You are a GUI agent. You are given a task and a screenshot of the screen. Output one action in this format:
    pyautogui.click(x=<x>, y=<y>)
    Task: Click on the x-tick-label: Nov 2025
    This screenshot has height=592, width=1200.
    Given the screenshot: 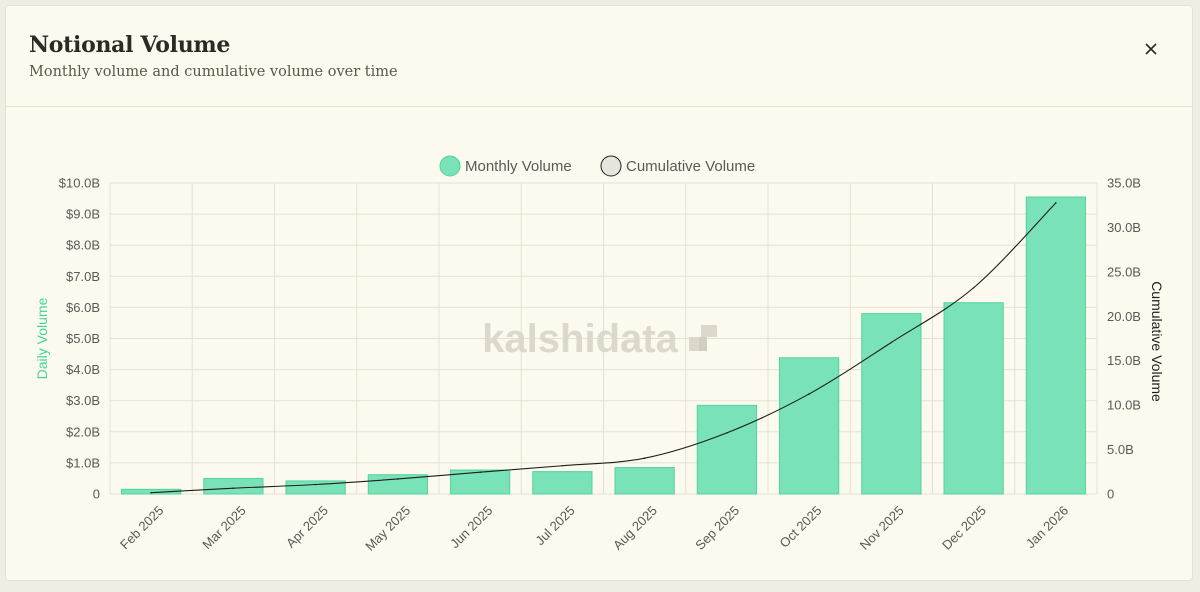 What is the action you would take?
    pyautogui.click(x=882, y=528)
    